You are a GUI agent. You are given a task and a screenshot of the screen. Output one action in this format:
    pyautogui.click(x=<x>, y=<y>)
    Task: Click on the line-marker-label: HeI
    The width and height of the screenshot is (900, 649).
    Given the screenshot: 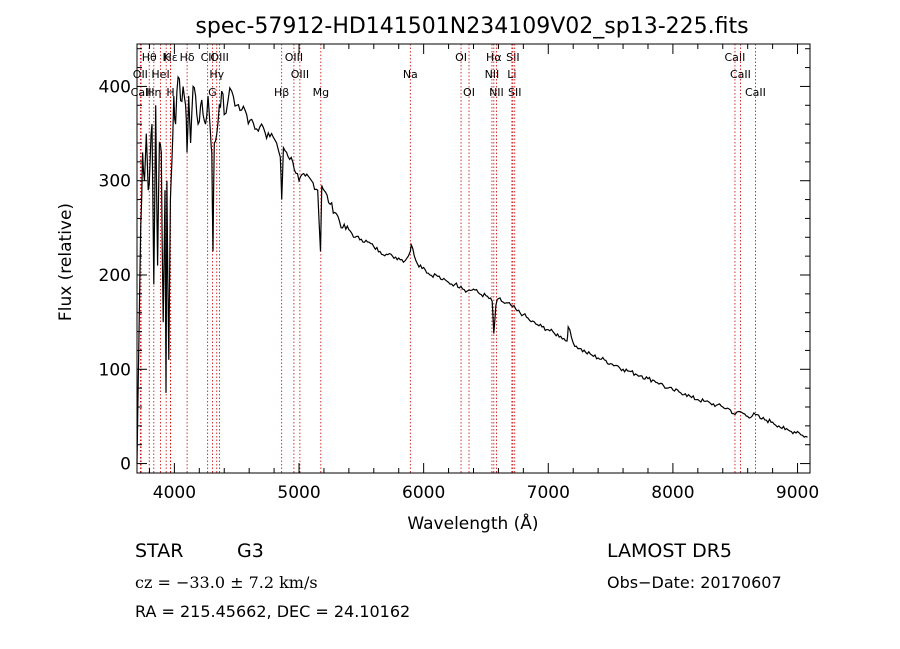 What is the action you would take?
    pyautogui.click(x=160, y=74)
    